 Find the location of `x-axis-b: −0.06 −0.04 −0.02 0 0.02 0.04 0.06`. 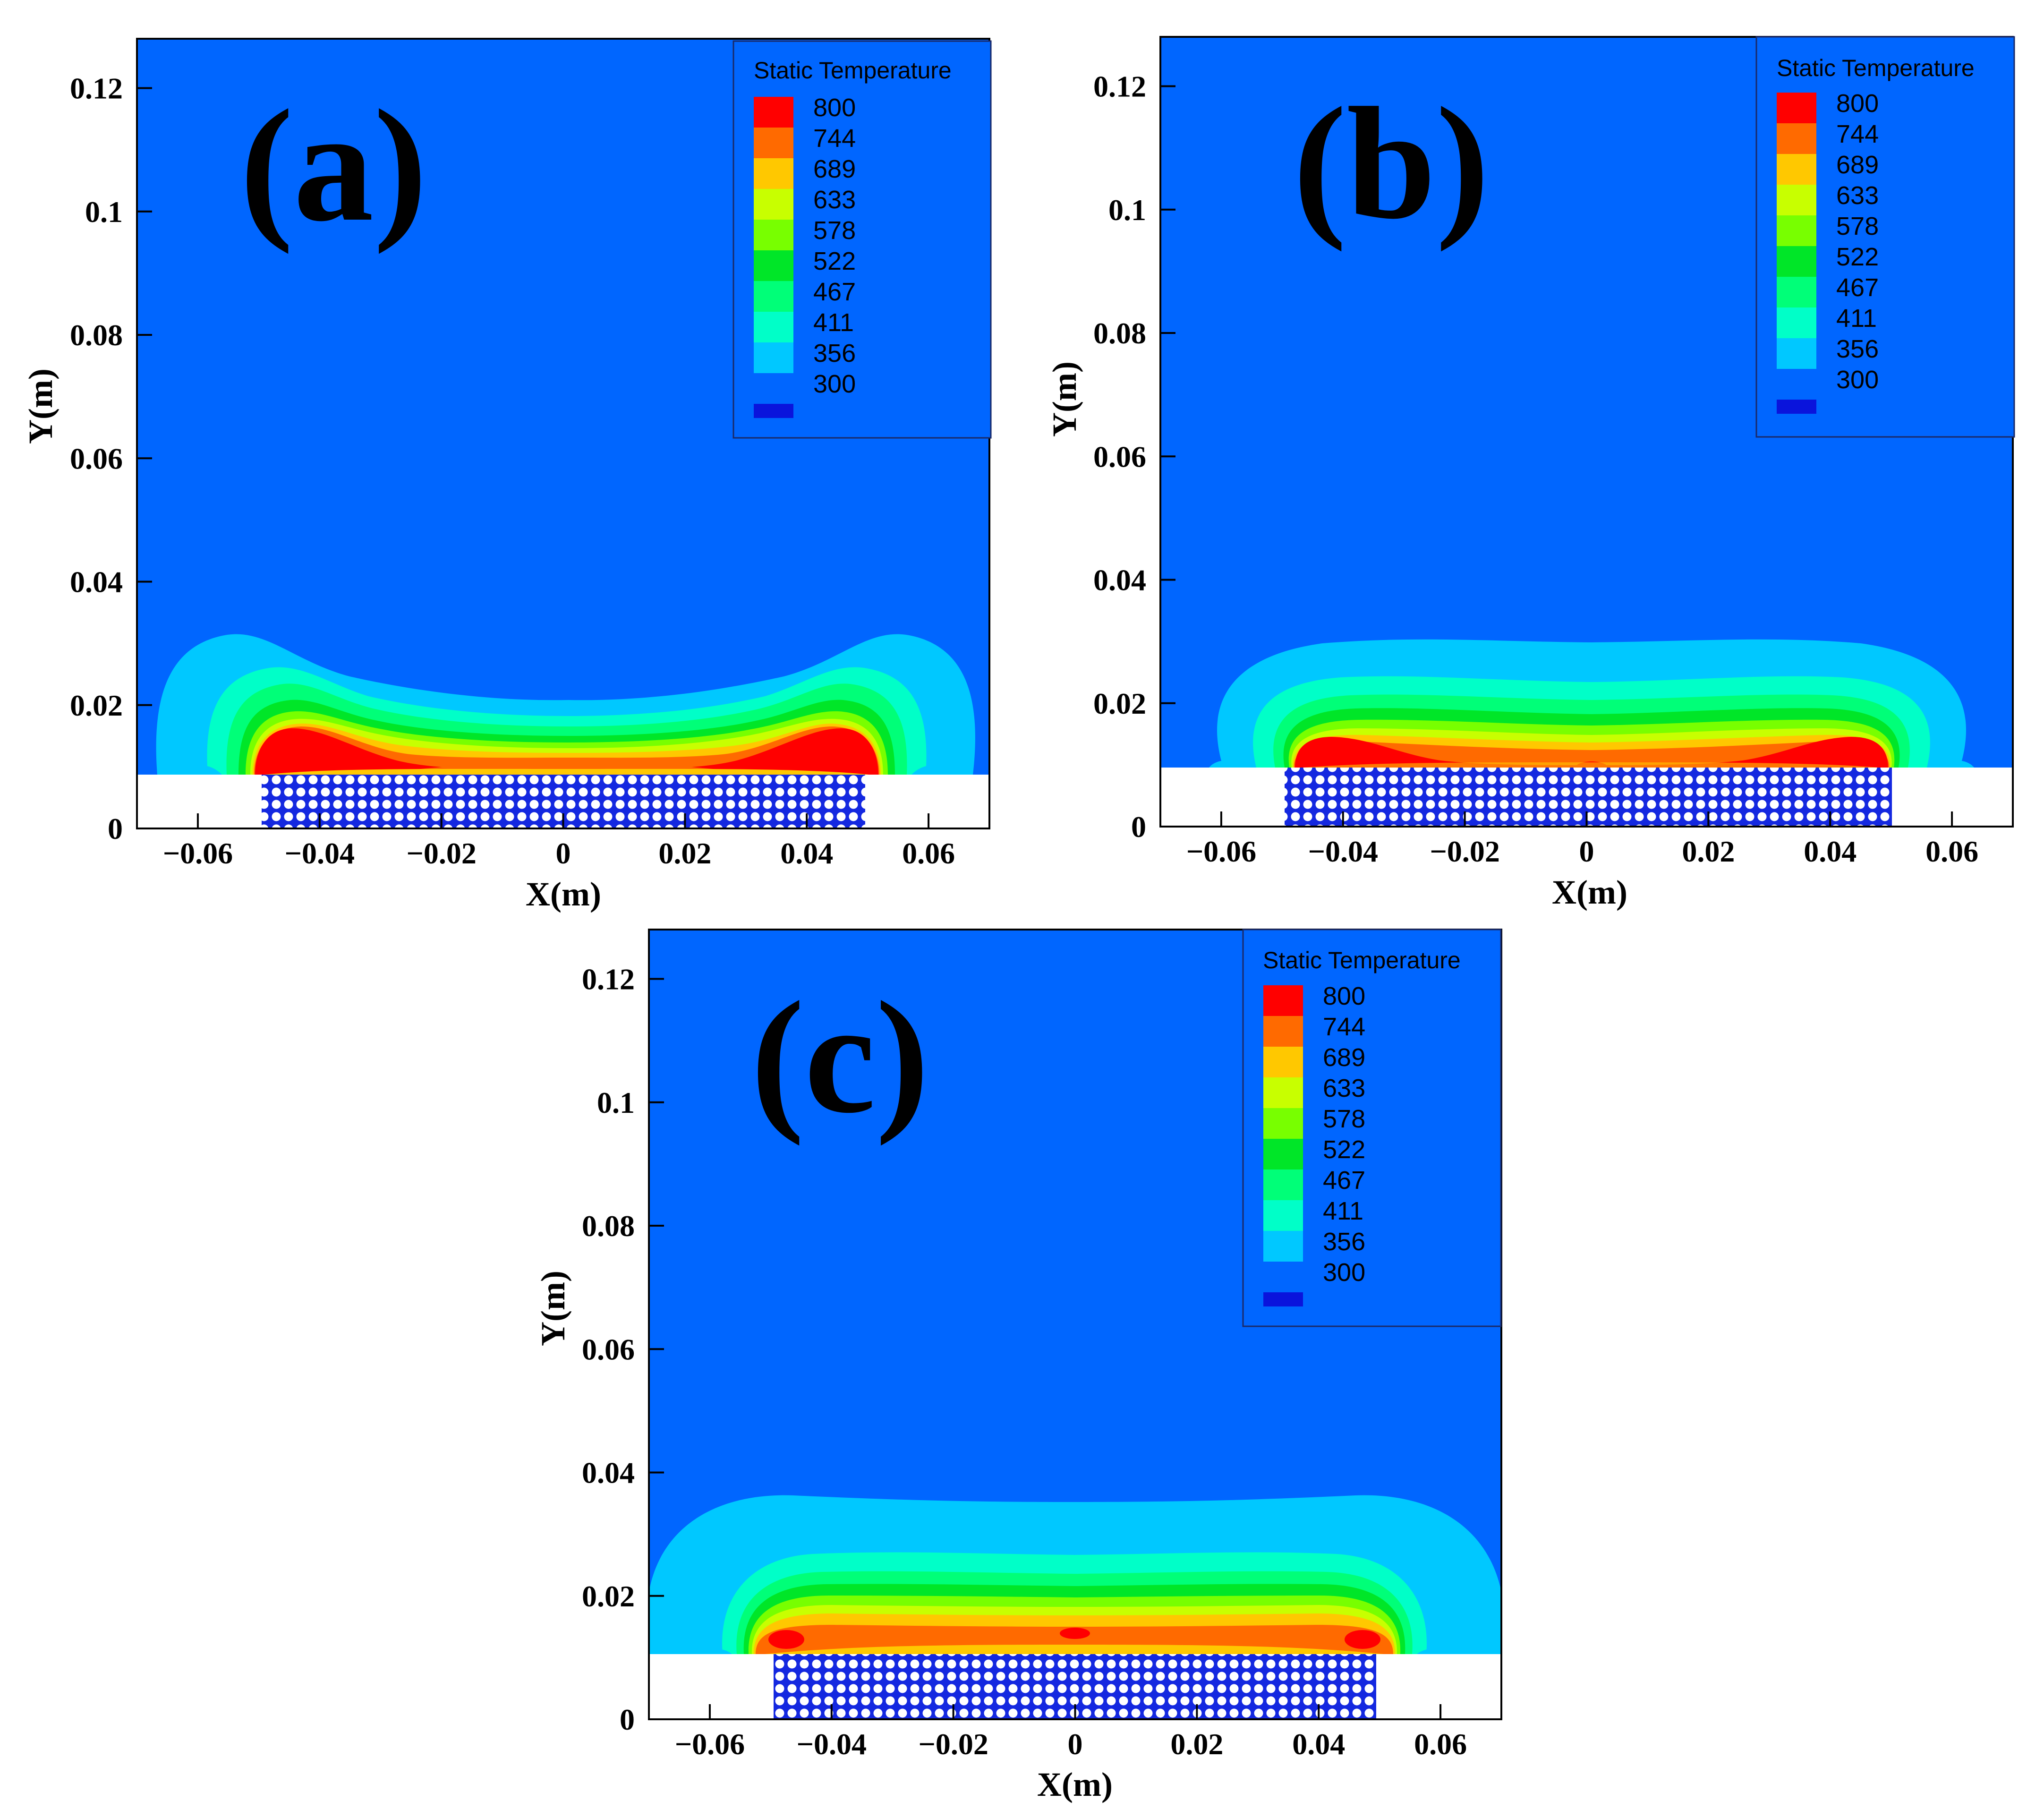

x-axis-b: −0.06 −0.04 −0.02 0 0.02 0.04 0.06 is located at coordinates (1582, 839).